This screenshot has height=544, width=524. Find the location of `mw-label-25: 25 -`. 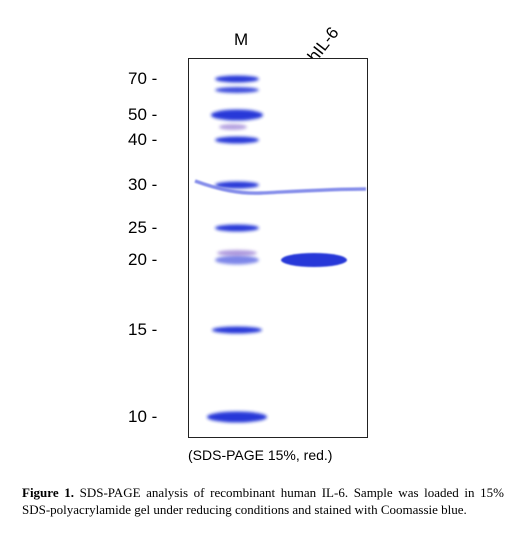

mw-label-25: 25 - is located at coordinates (143, 227).